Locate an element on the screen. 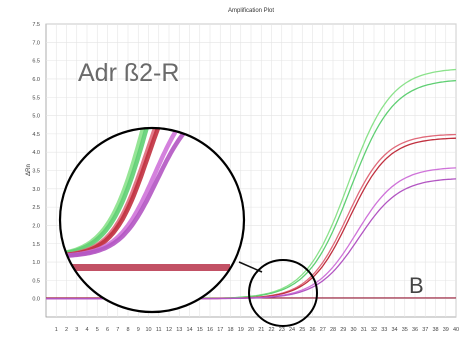 Image resolution: width=469 pixels, height=338 pixels. x-tick-label: 40 is located at coordinates (456, 330).